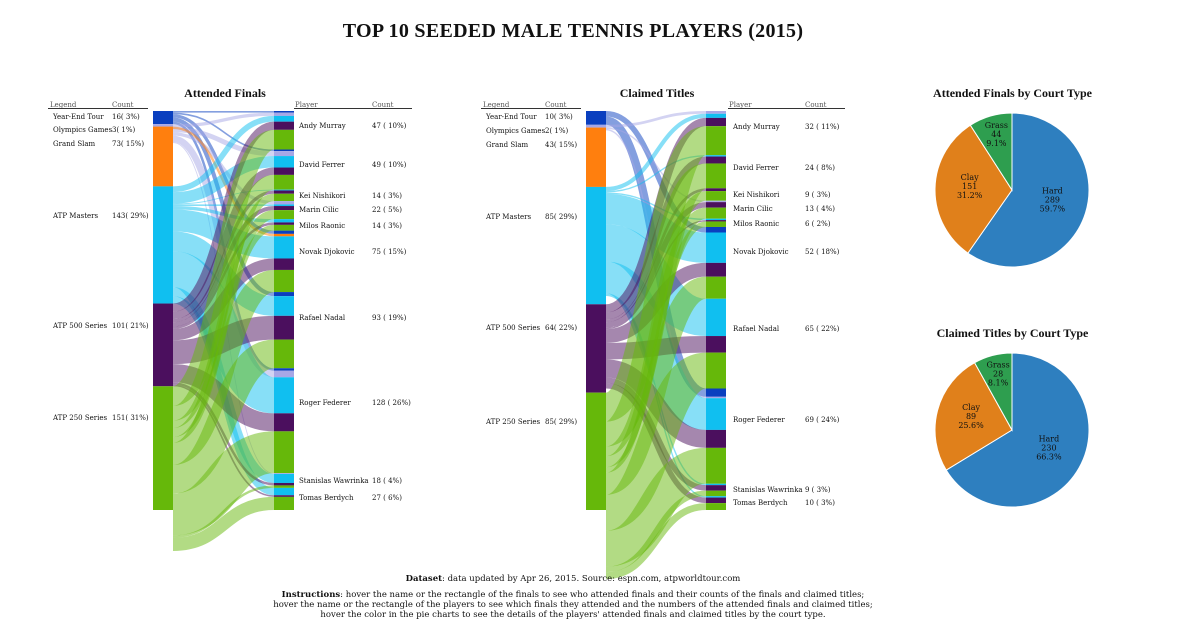  I want to click on finals-final-count-olympics-games: 3( 1%), so click(124, 130).